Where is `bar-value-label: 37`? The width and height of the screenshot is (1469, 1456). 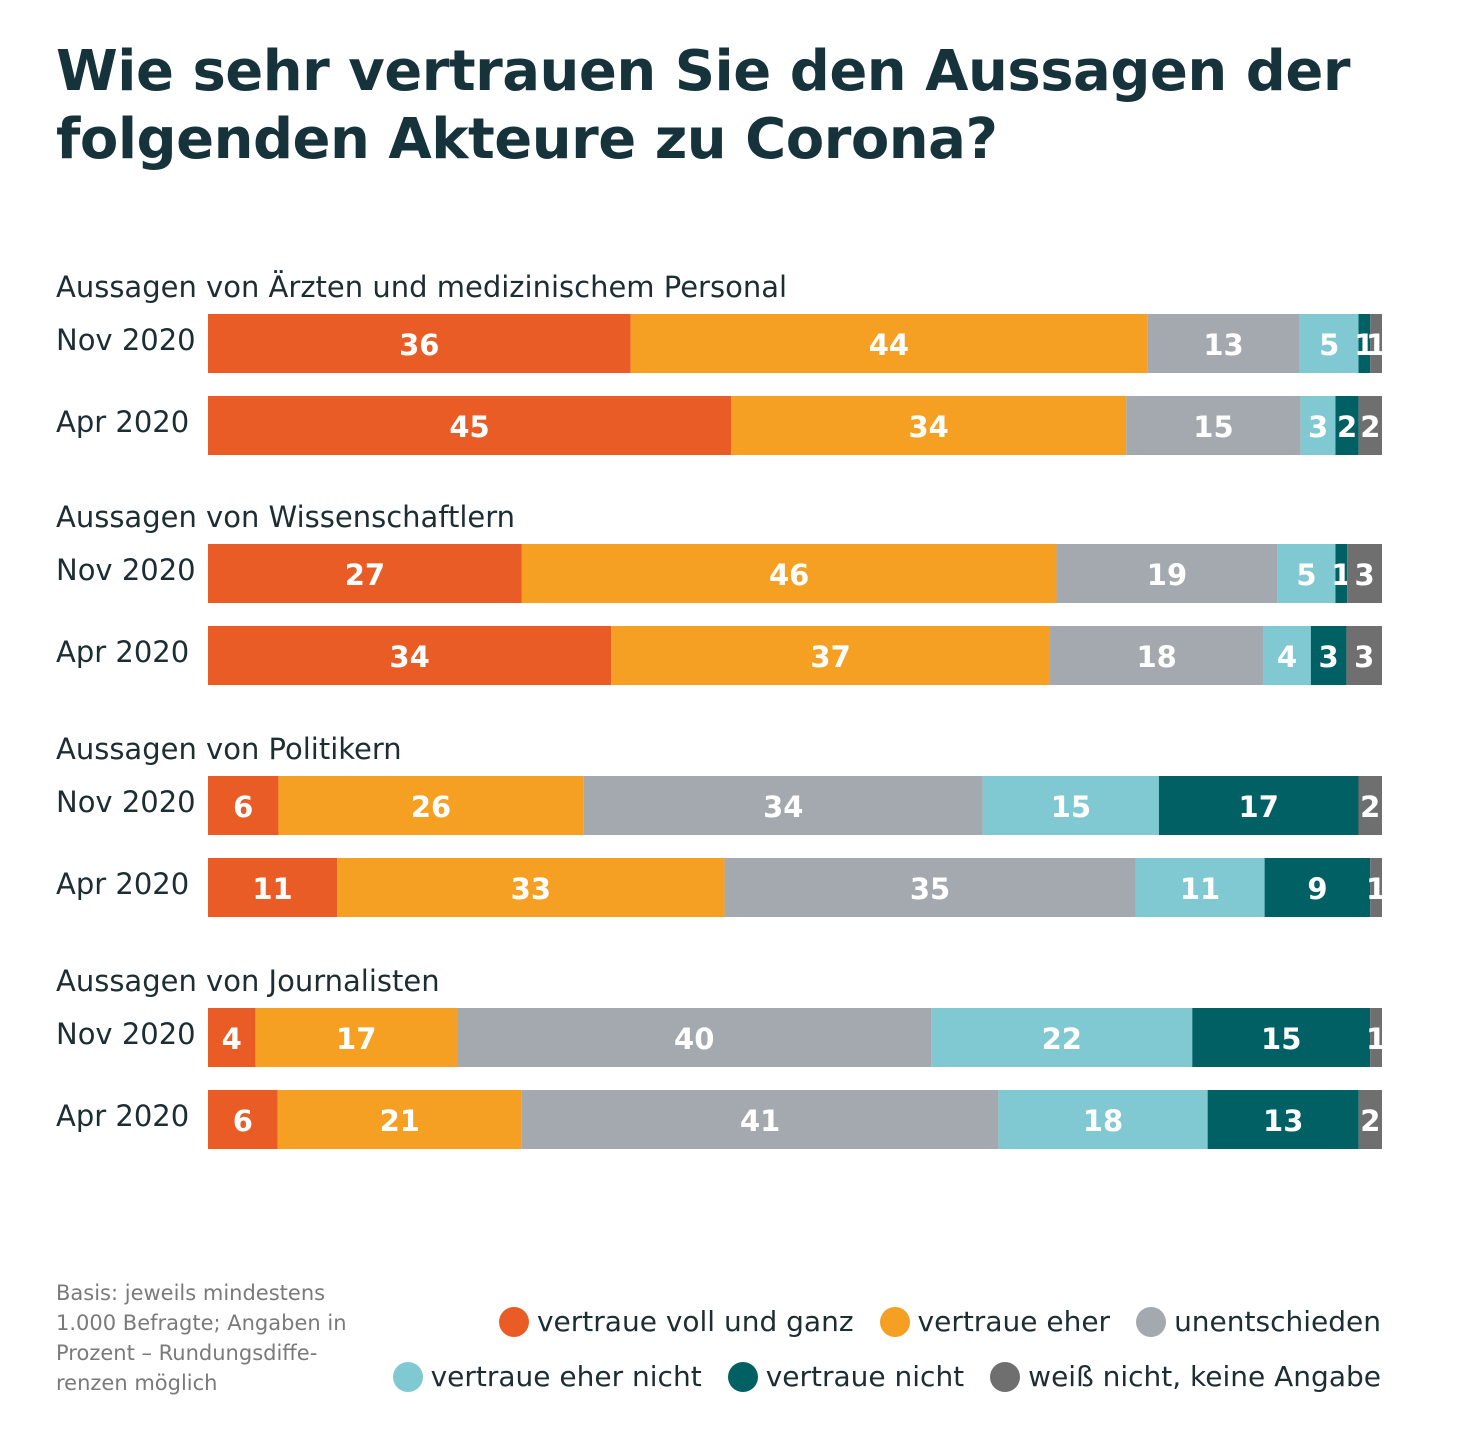 bar-value-label: 37 is located at coordinates (830, 657).